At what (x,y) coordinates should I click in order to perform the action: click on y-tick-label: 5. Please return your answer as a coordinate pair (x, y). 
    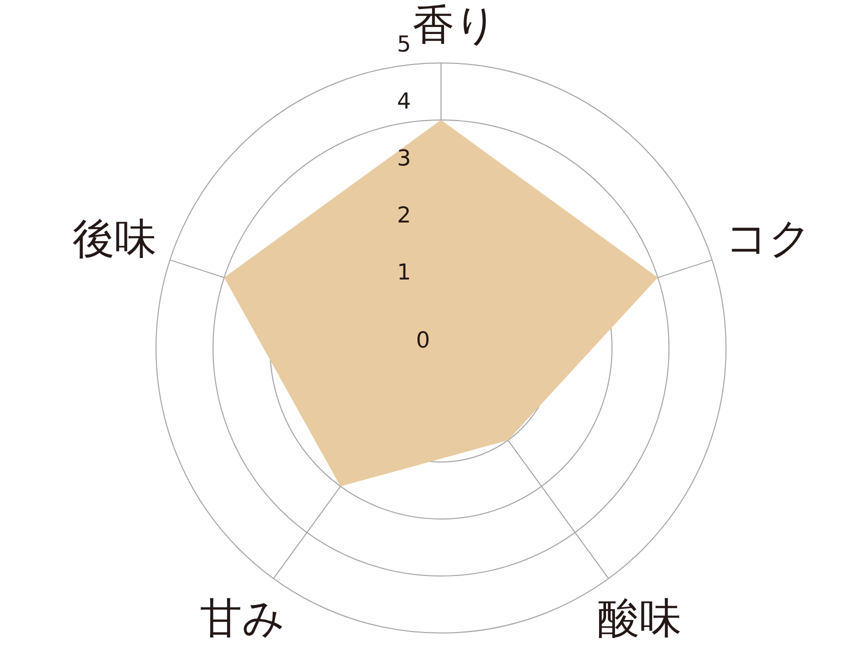
    Looking at the image, I should click on (404, 45).